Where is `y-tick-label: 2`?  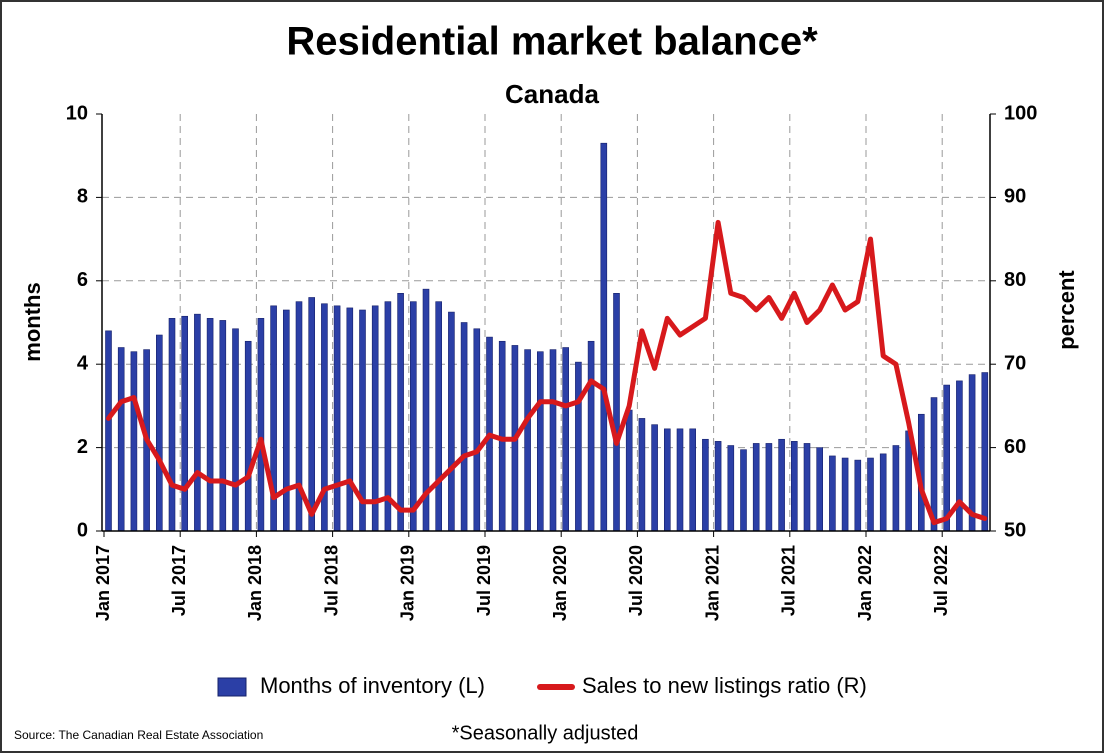 y-tick-label: 2 is located at coordinates (82, 447).